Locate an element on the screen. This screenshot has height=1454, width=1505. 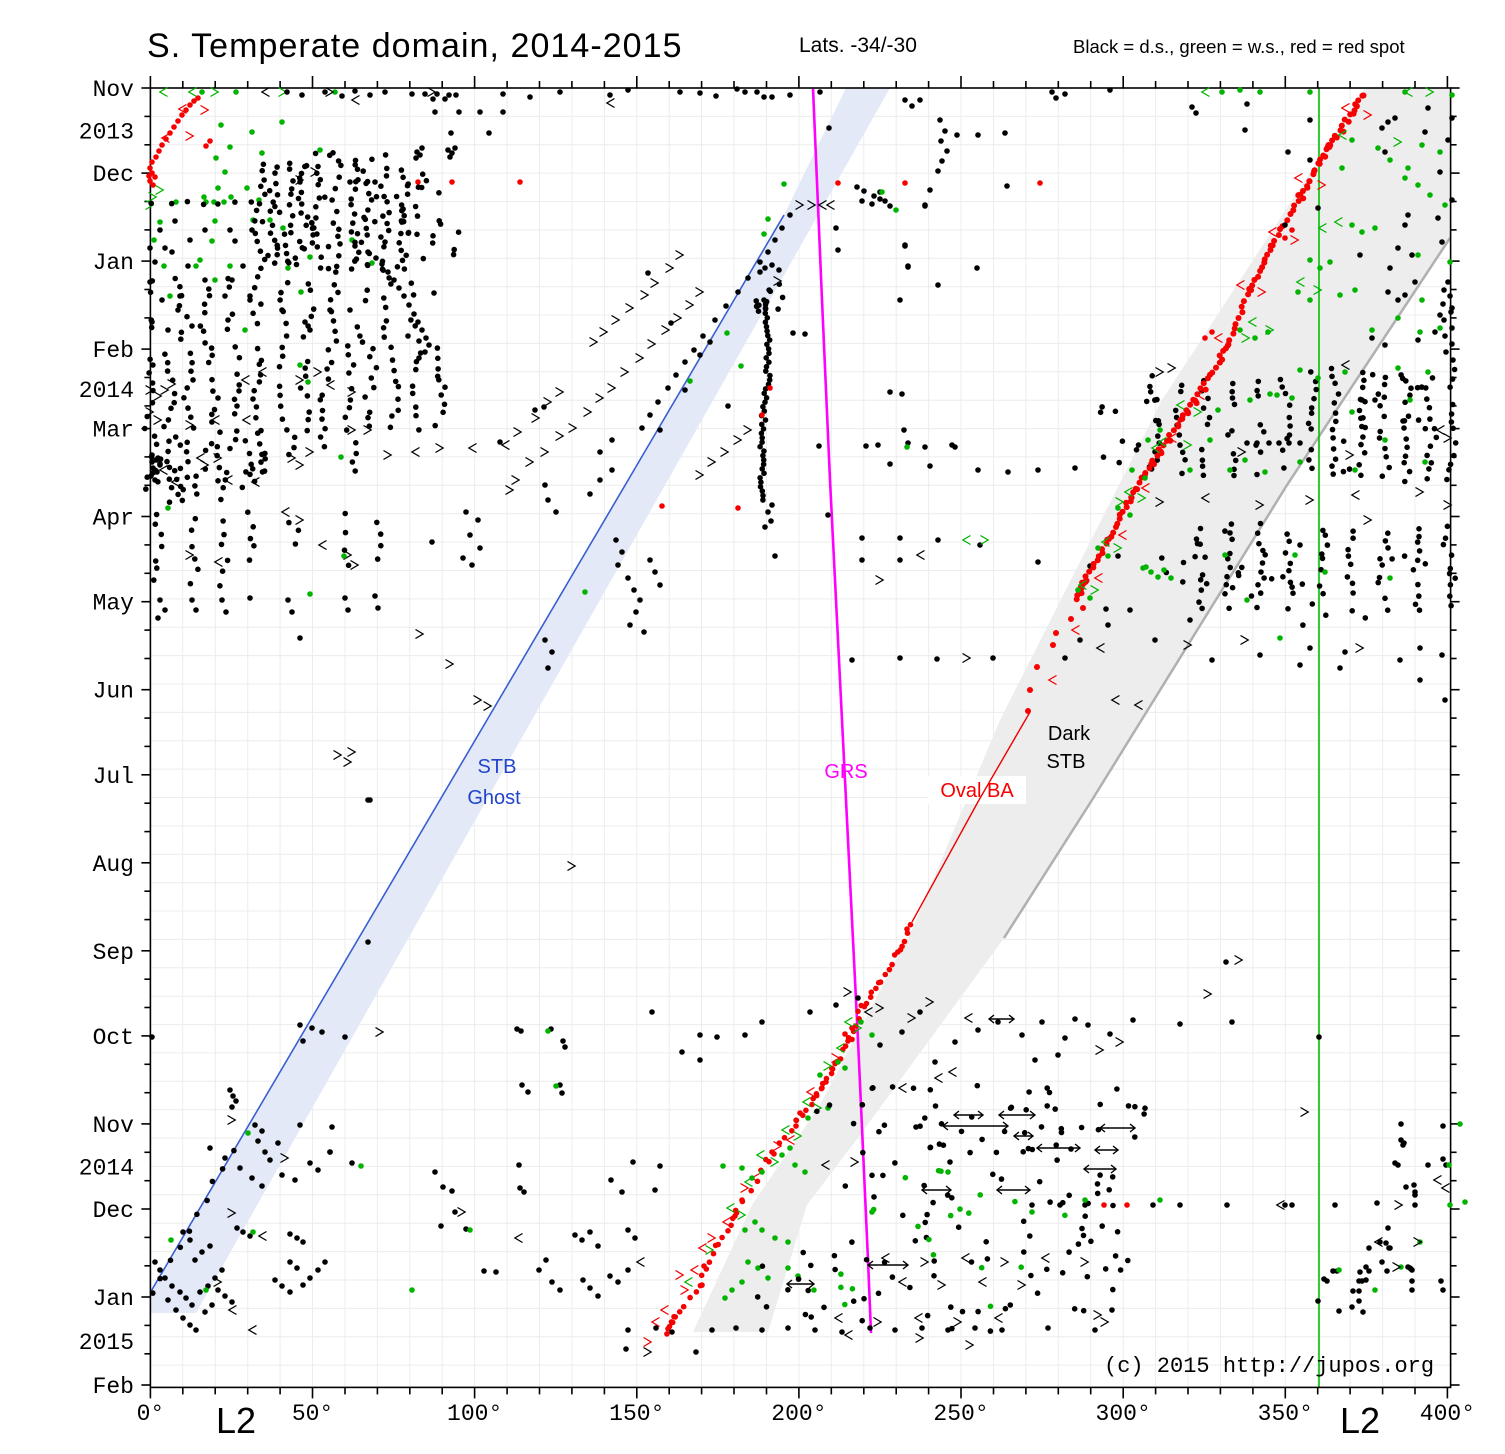
svg-text: 250° is located at coordinates (960, 1414).